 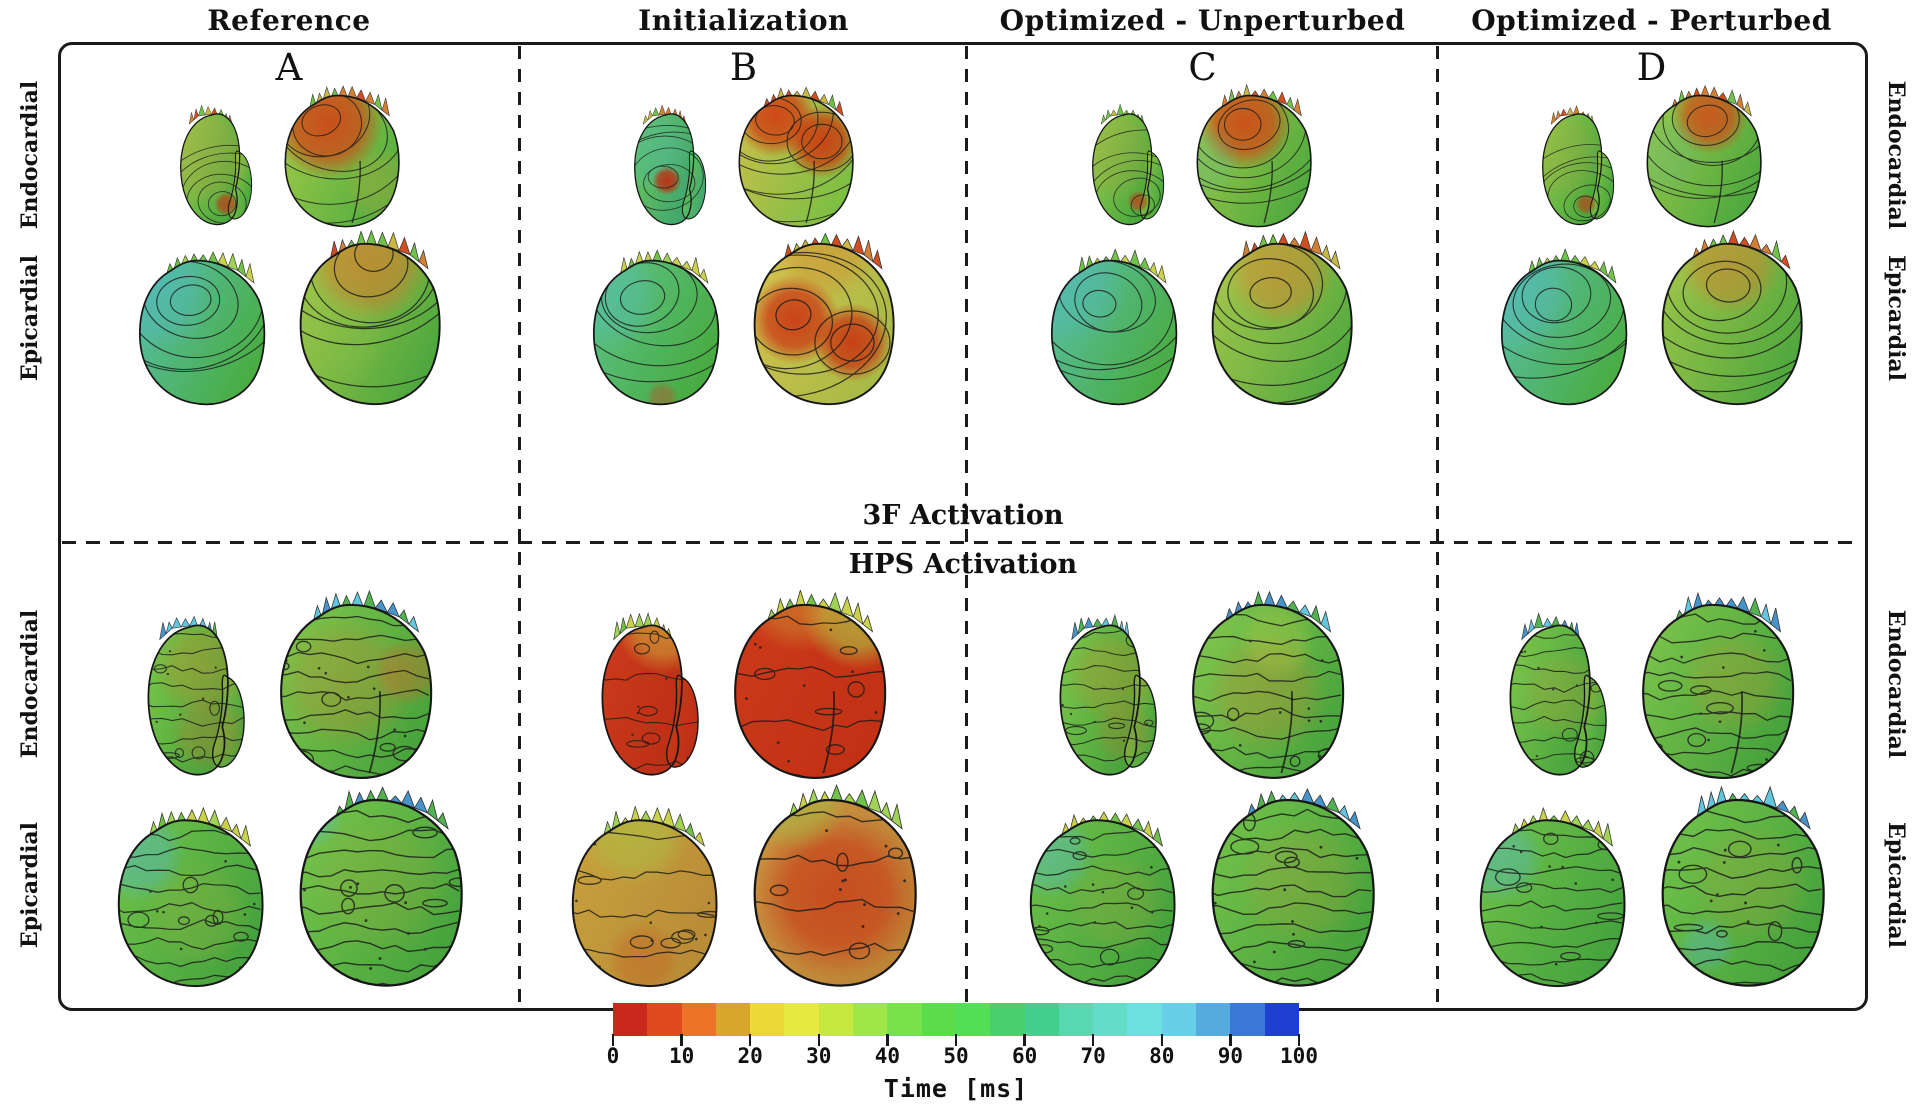 I want to click on column-letter-b: B, so click(x=743, y=67).